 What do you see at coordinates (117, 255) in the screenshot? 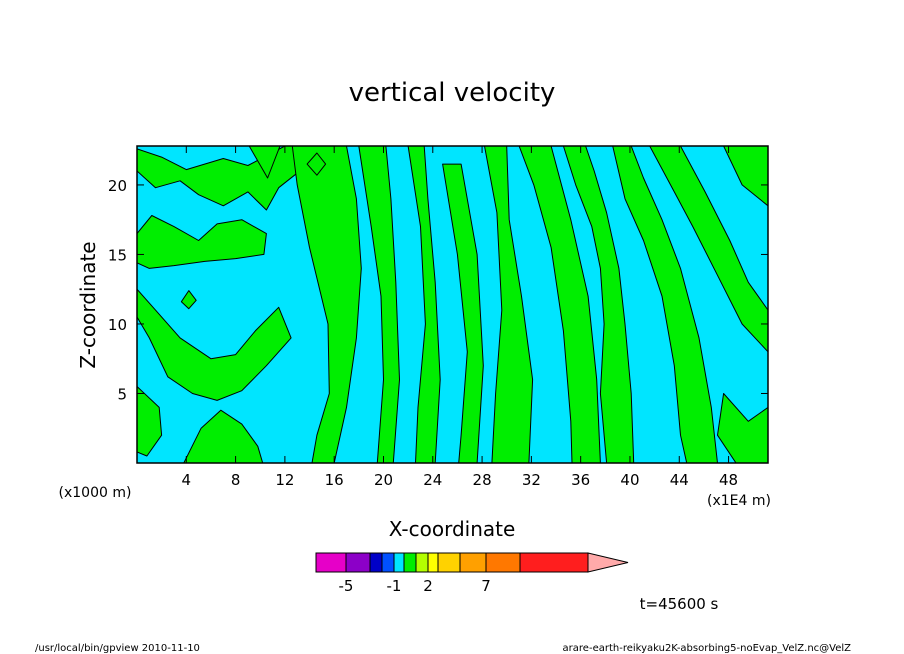
I see `y-tick-label: 15` at bounding box center [117, 255].